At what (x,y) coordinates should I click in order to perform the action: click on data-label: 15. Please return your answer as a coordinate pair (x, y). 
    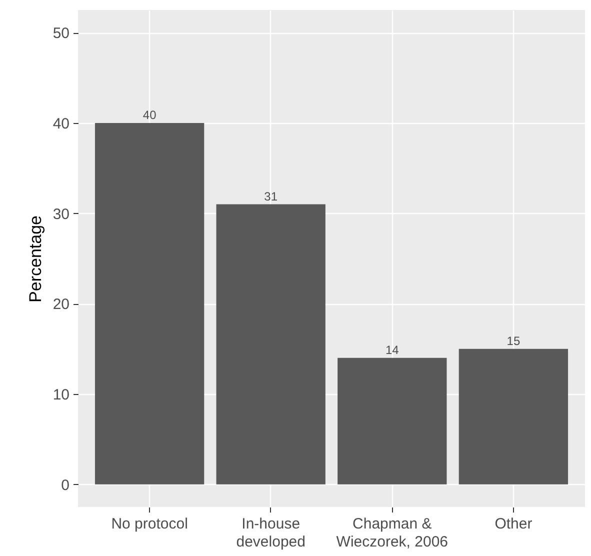
    Looking at the image, I should click on (513, 341).